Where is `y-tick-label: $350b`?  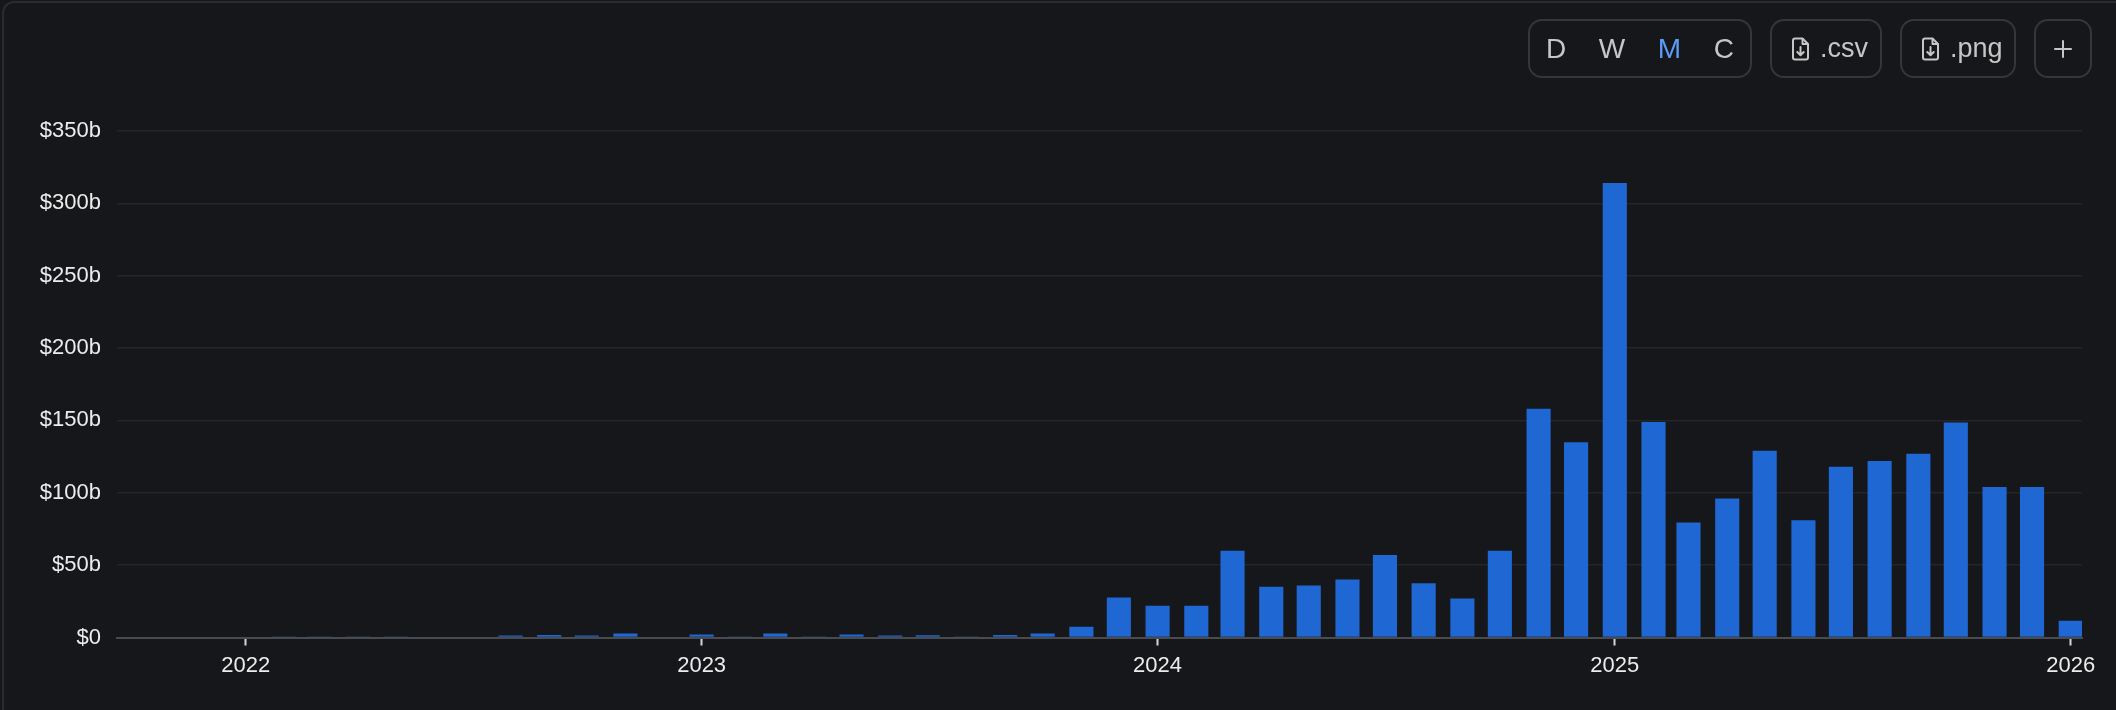 y-tick-label: $350b is located at coordinates (70, 130).